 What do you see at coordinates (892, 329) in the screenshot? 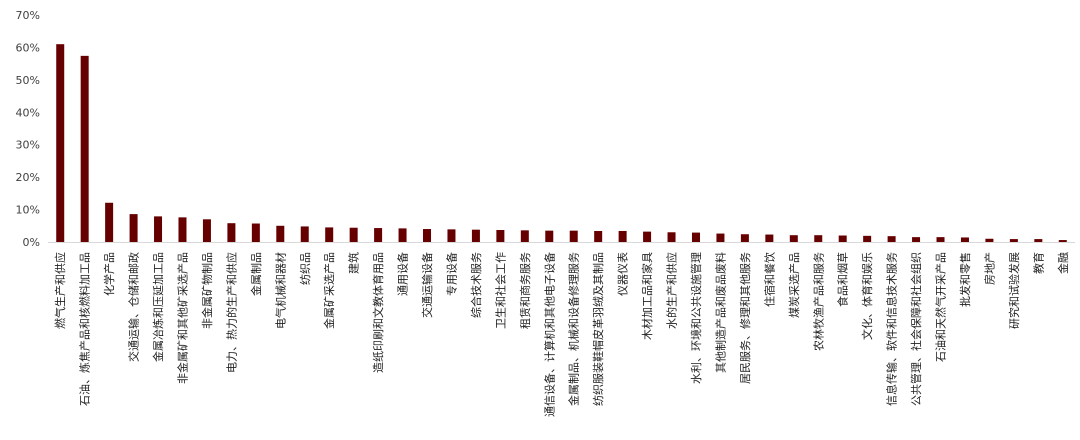
I see `x-tick-label: 信息传输、软件和信息技术服务` at bounding box center [892, 329].